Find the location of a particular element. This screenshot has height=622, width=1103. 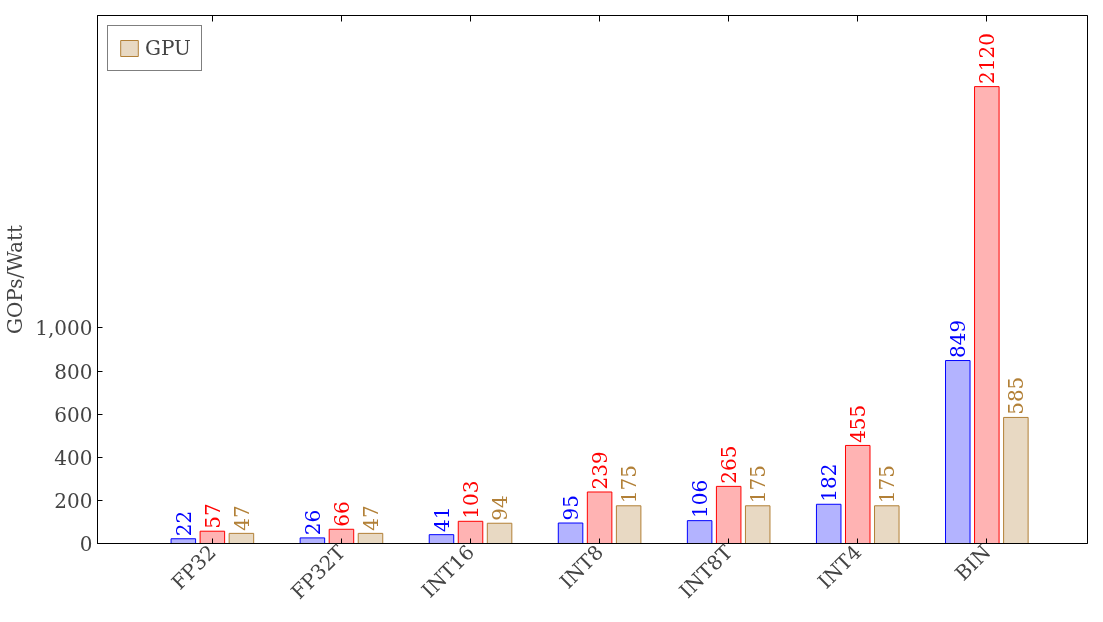

data-label: 849 is located at coordinates (958, 338).